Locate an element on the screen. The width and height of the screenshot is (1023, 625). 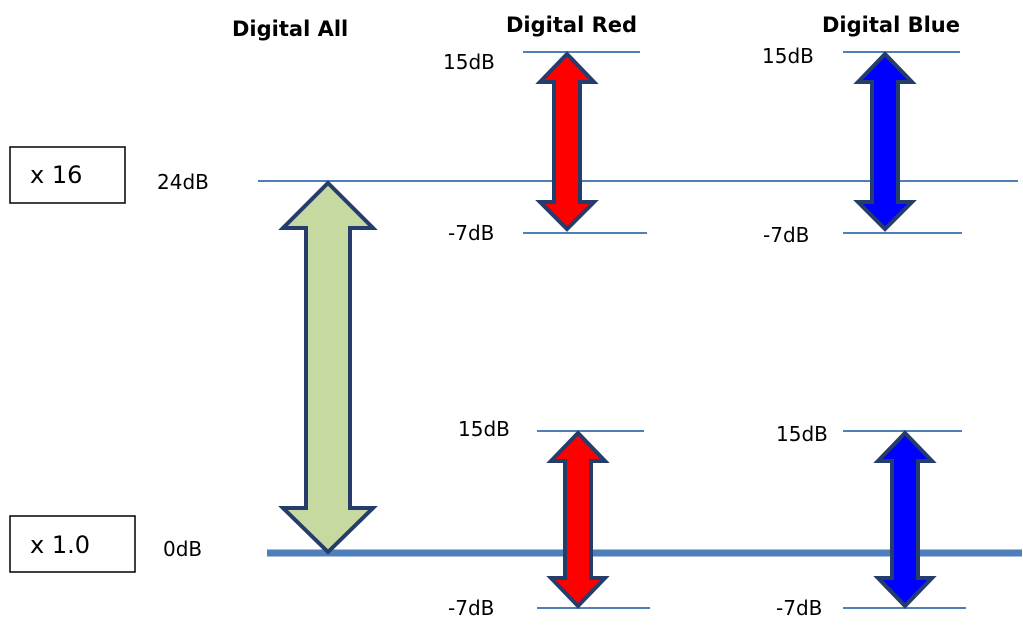
gain-box-x1 is located at coordinates (72, 544).